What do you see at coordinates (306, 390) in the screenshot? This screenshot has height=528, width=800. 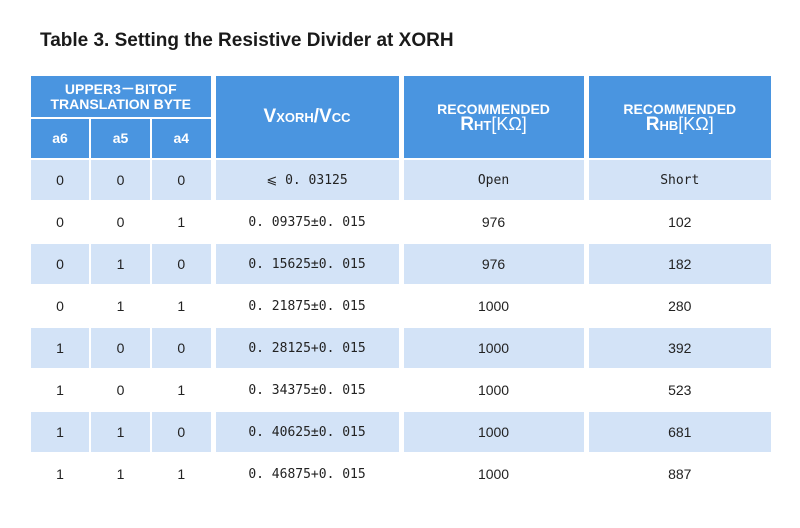 I see `table-cell: 0. 34375±0. 015` at bounding box center [306, 390].